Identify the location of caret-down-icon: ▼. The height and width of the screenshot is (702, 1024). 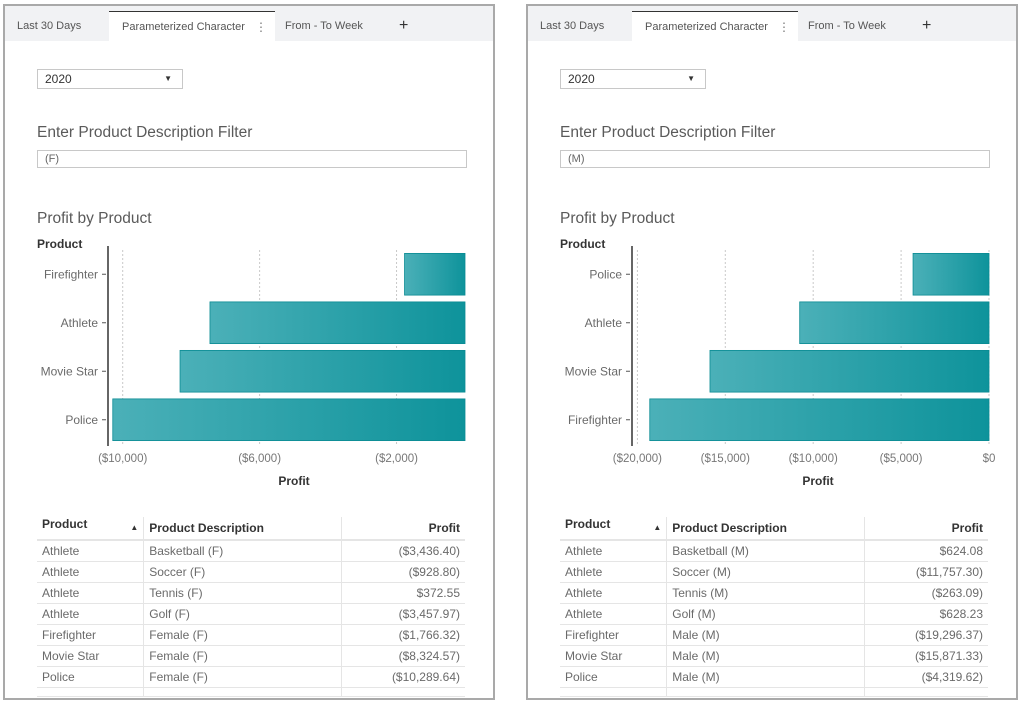
(691, 78).